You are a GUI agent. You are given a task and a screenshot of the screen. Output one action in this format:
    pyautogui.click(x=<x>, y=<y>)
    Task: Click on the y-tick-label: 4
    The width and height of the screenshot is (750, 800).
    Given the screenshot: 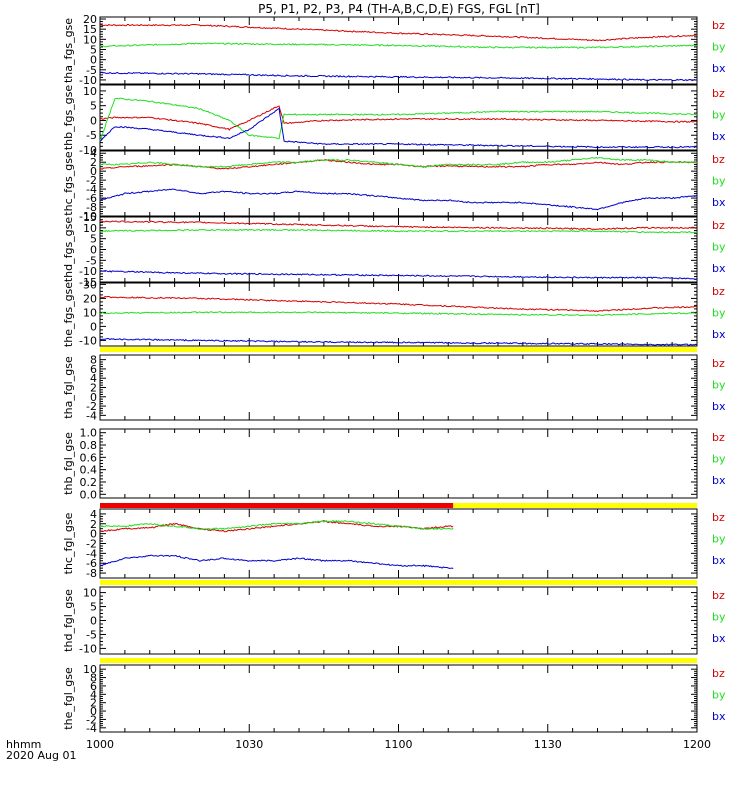 What is the action you would take?
    pyautogui.click(x=93, y=694)
    